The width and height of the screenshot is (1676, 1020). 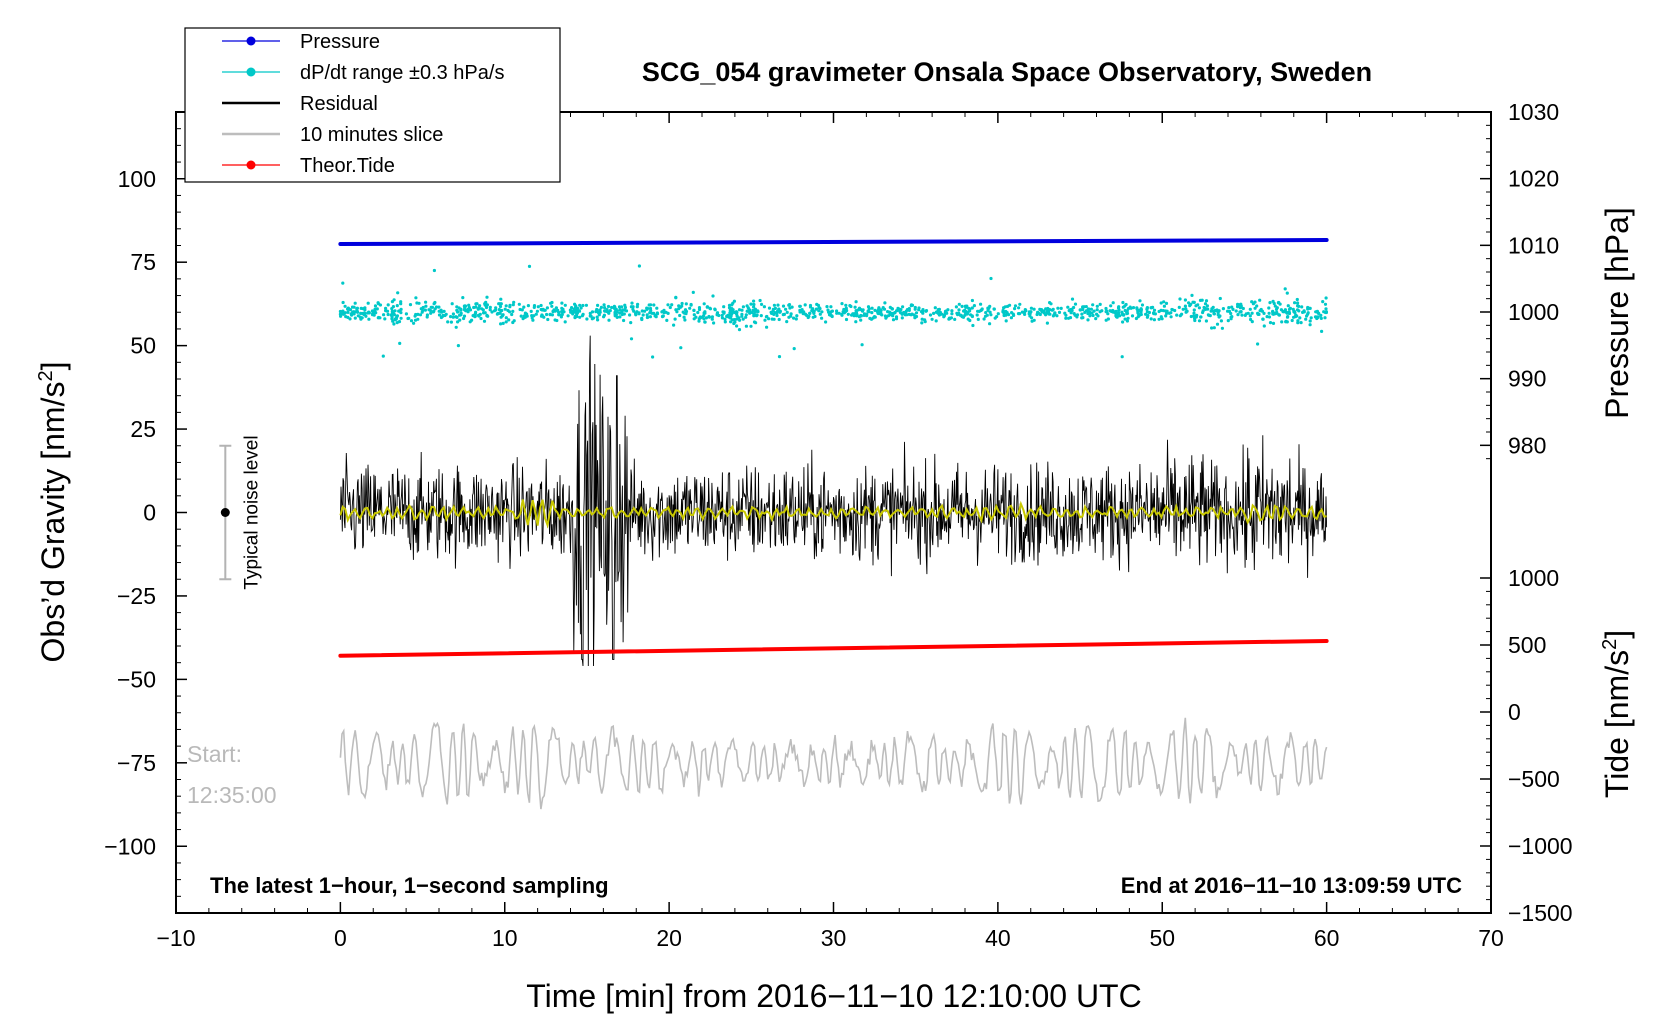 What do you see at coordinates (143, 346) in the screenshot?
I see `y-left-tick-label: 50` at bounding box center [143, 346].